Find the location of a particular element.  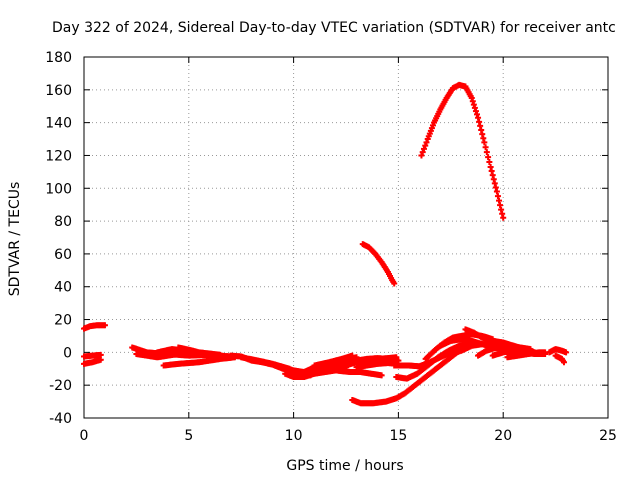

y-tick-label: -40 is located at coordinates (60, 419).